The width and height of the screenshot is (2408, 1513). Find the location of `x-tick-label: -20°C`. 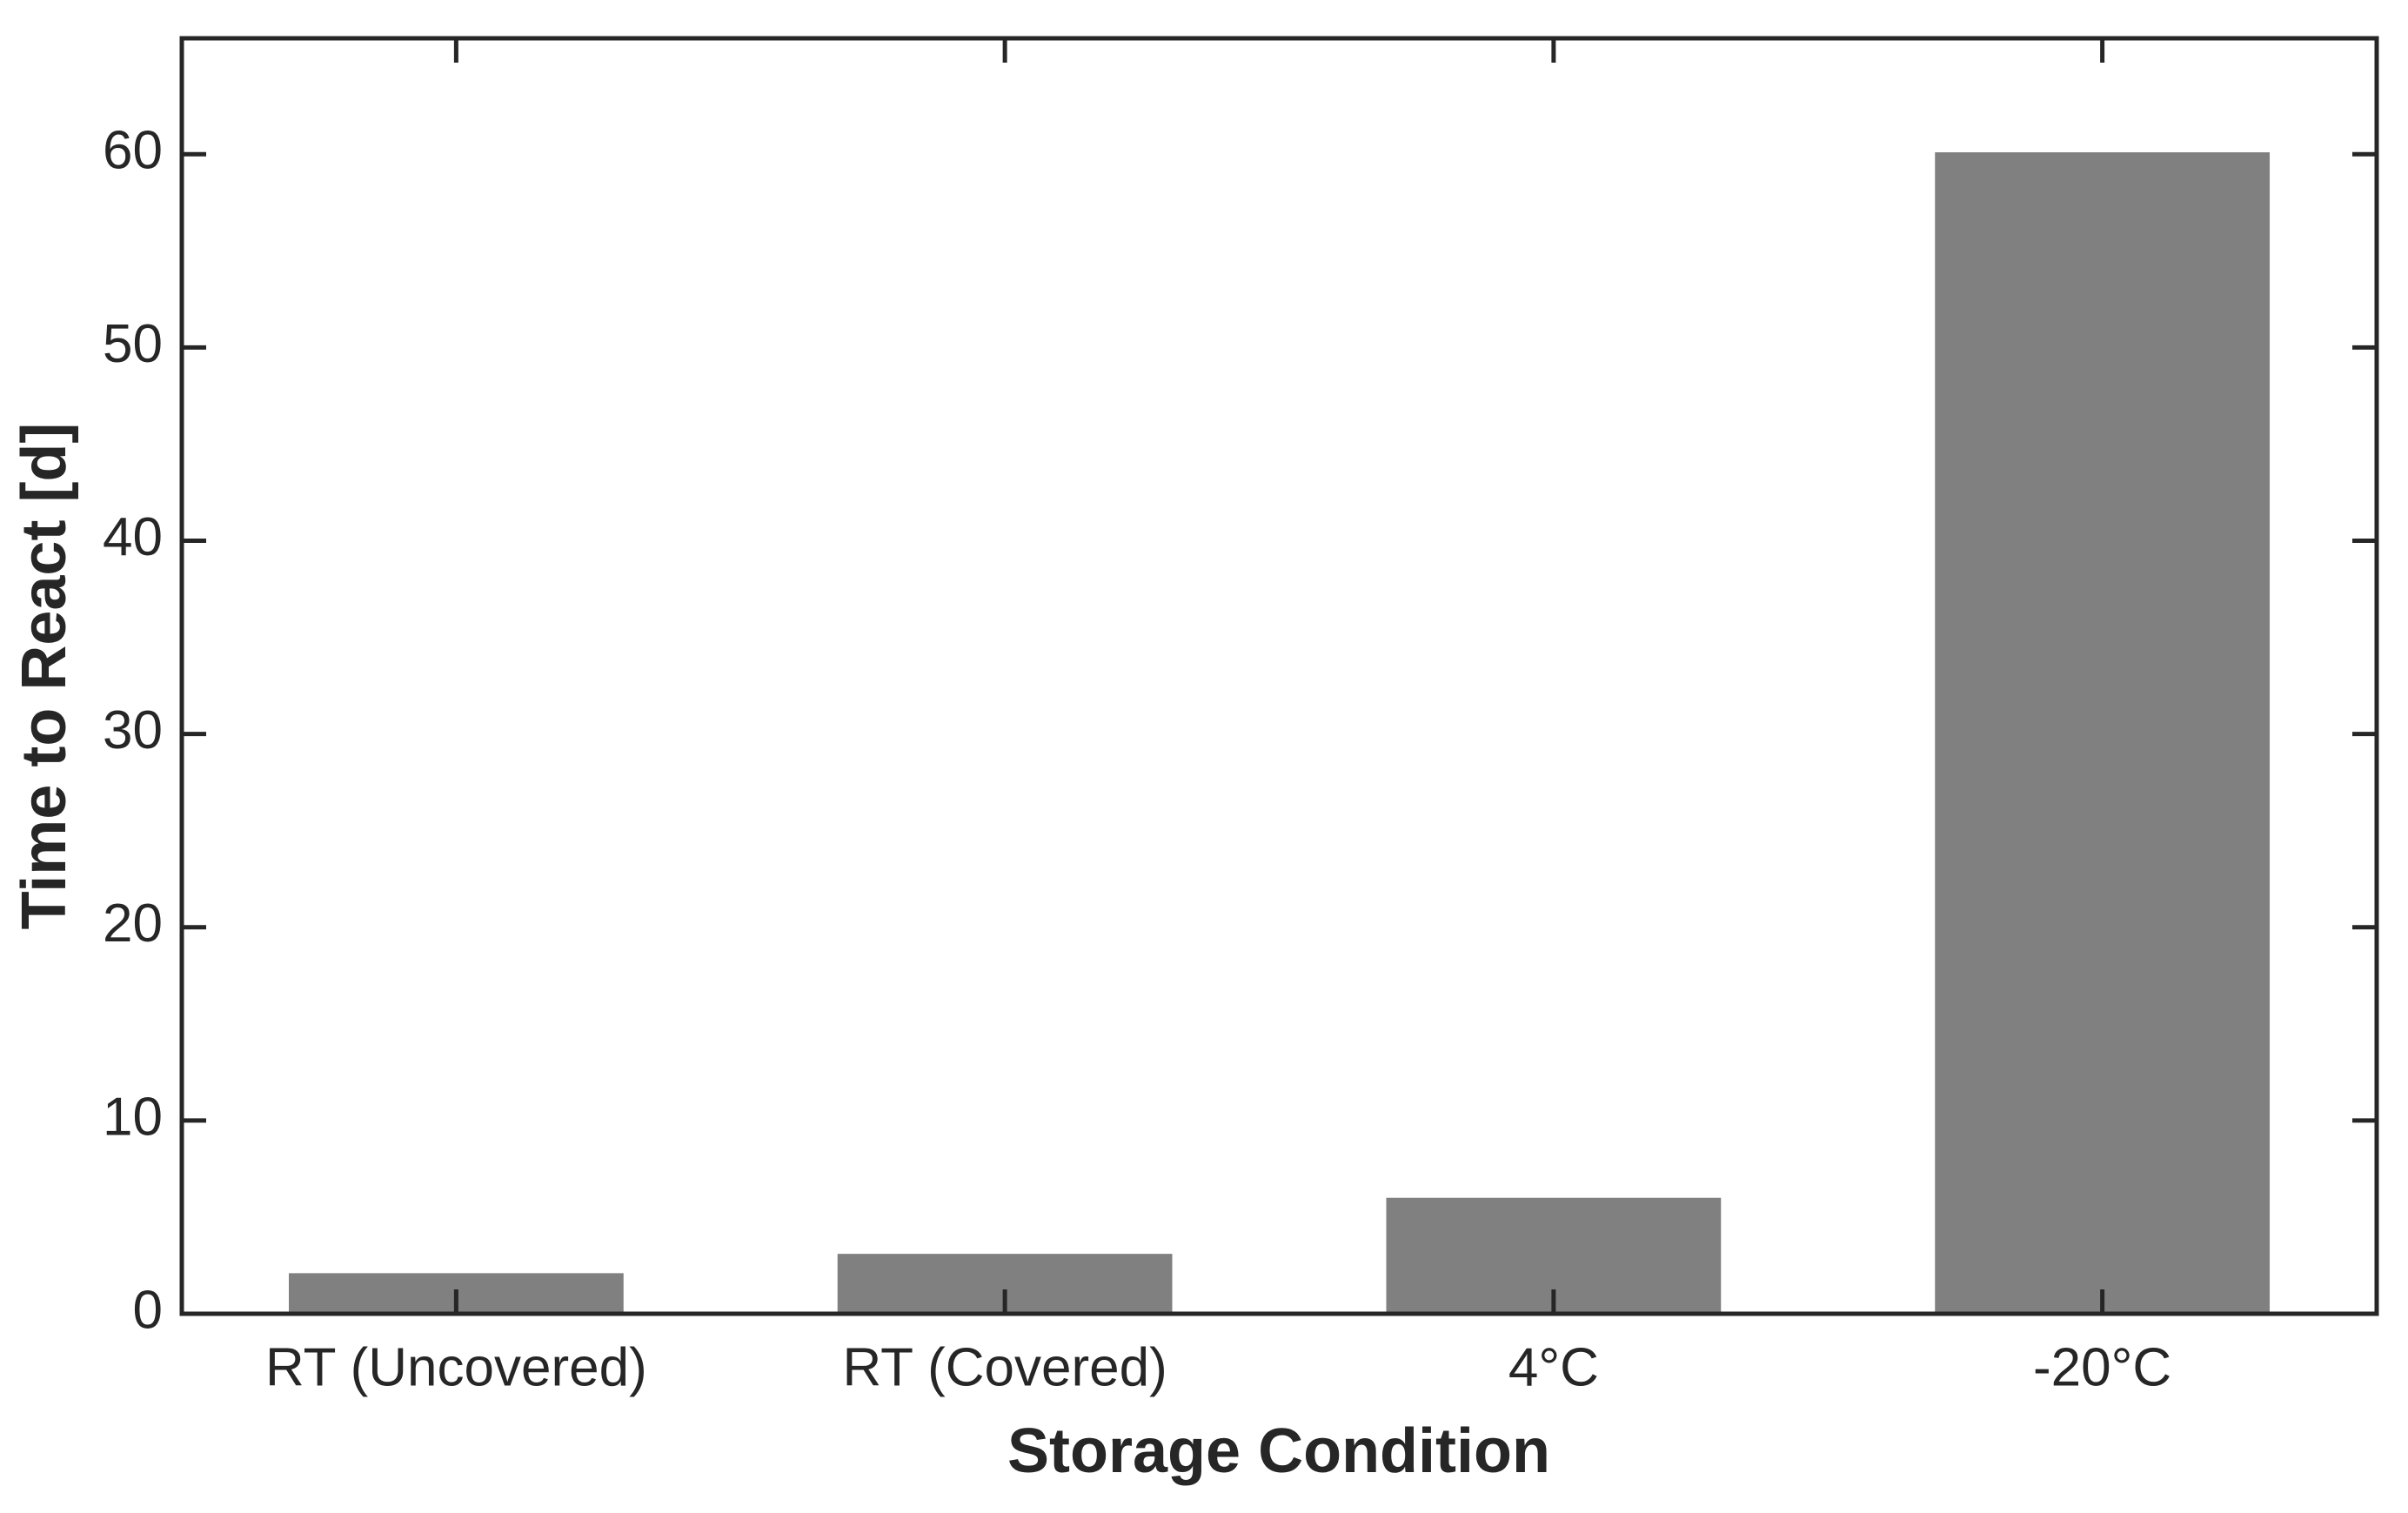

x-tick-label: -20°C is located at coordinates (2102, 1367).